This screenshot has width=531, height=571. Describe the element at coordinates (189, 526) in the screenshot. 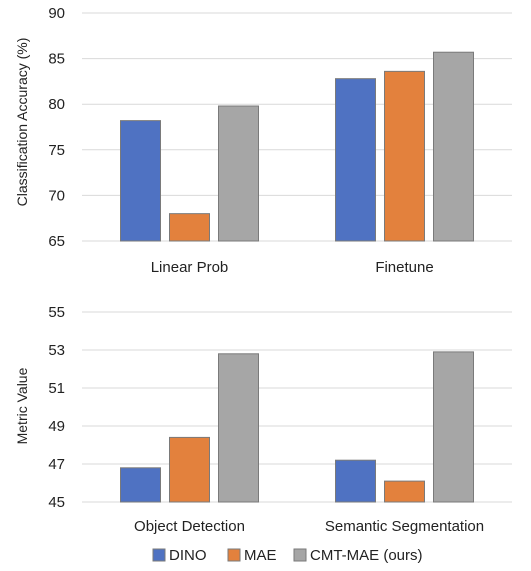

I see `category-label-object-detection: Object Detection` at that location.